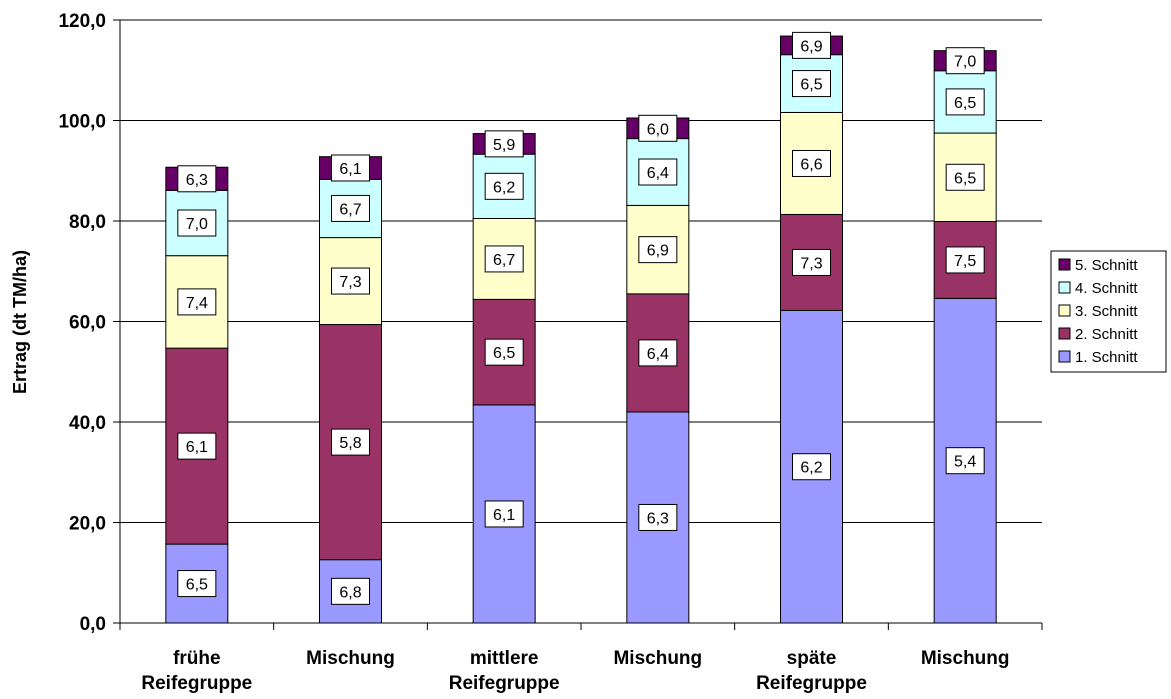 The image size is (1171, 699). I want to click on data-label: 7,5, so click(965, 261).